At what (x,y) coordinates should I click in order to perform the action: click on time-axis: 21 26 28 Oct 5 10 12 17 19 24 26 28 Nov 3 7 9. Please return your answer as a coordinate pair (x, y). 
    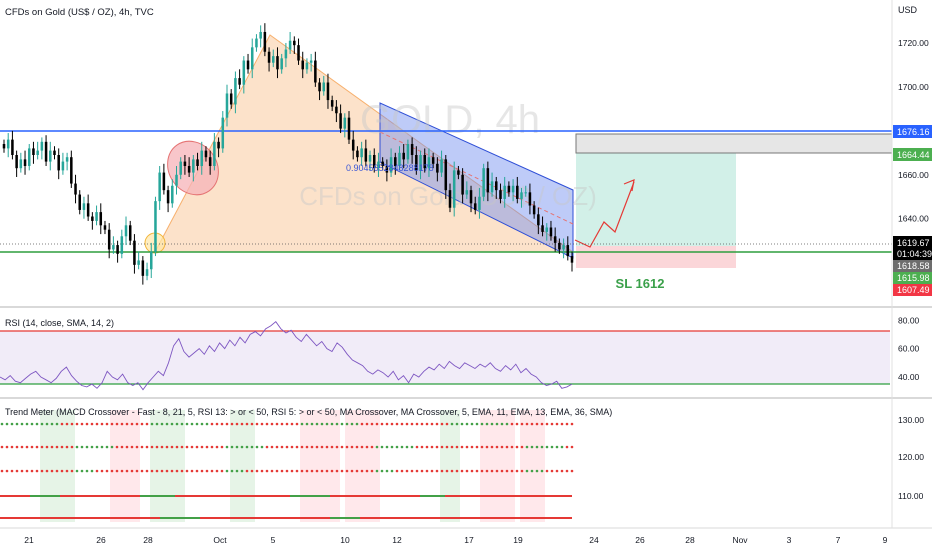
    Looking at the image, I should click on (455, 540).